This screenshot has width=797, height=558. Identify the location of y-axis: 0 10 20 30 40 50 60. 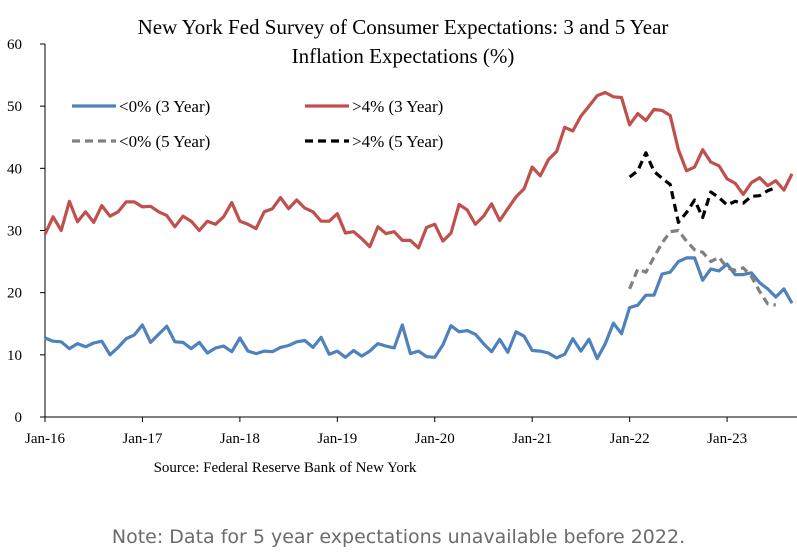
(26, 231).